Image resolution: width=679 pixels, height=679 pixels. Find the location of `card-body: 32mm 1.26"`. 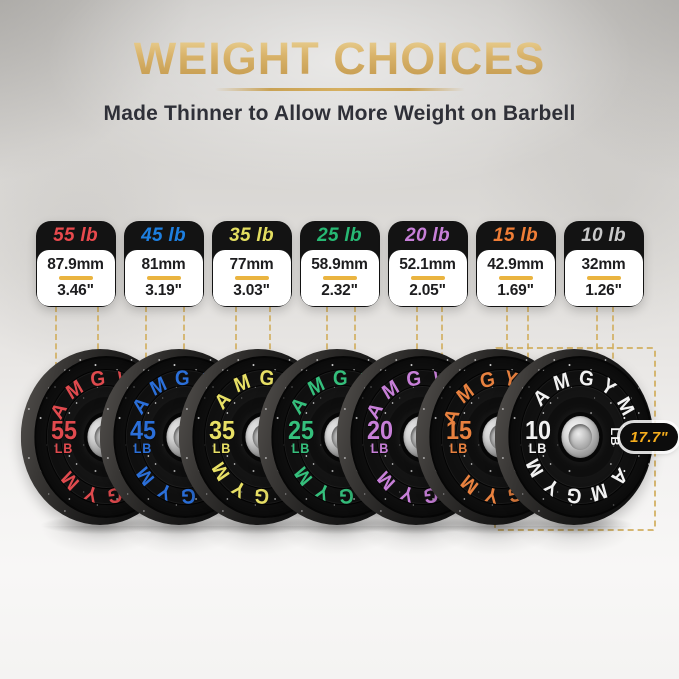

card-body: 32mm 1.26" is located at coordinates (603, 278).